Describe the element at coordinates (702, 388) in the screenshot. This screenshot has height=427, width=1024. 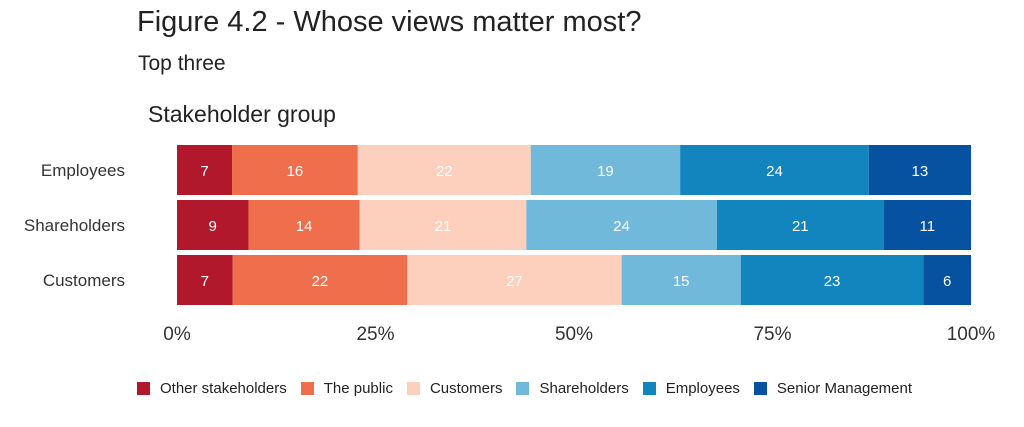
I see `legend-label: Employees` at that location.